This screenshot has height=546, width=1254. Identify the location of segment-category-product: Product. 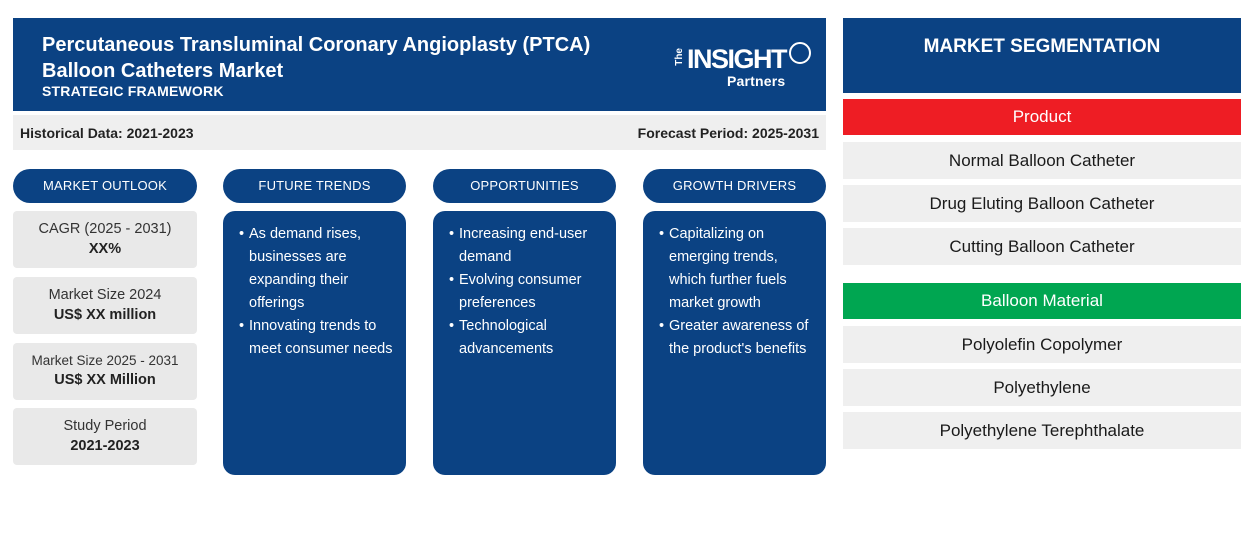
(1042, 117).